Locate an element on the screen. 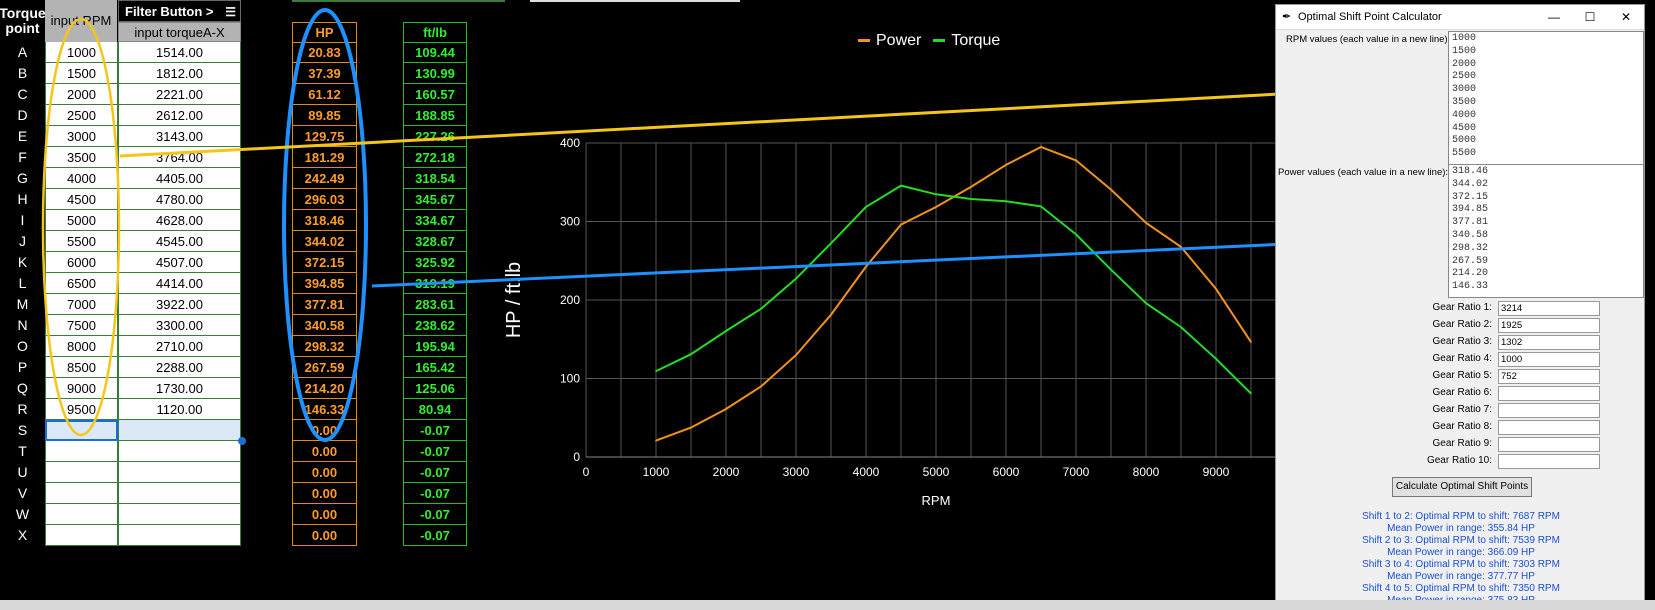 The height and width of the screenshot is (610, 1655). rpm-values-label: RPM values (each value in a new line): is located at coordinates (1368, 39).